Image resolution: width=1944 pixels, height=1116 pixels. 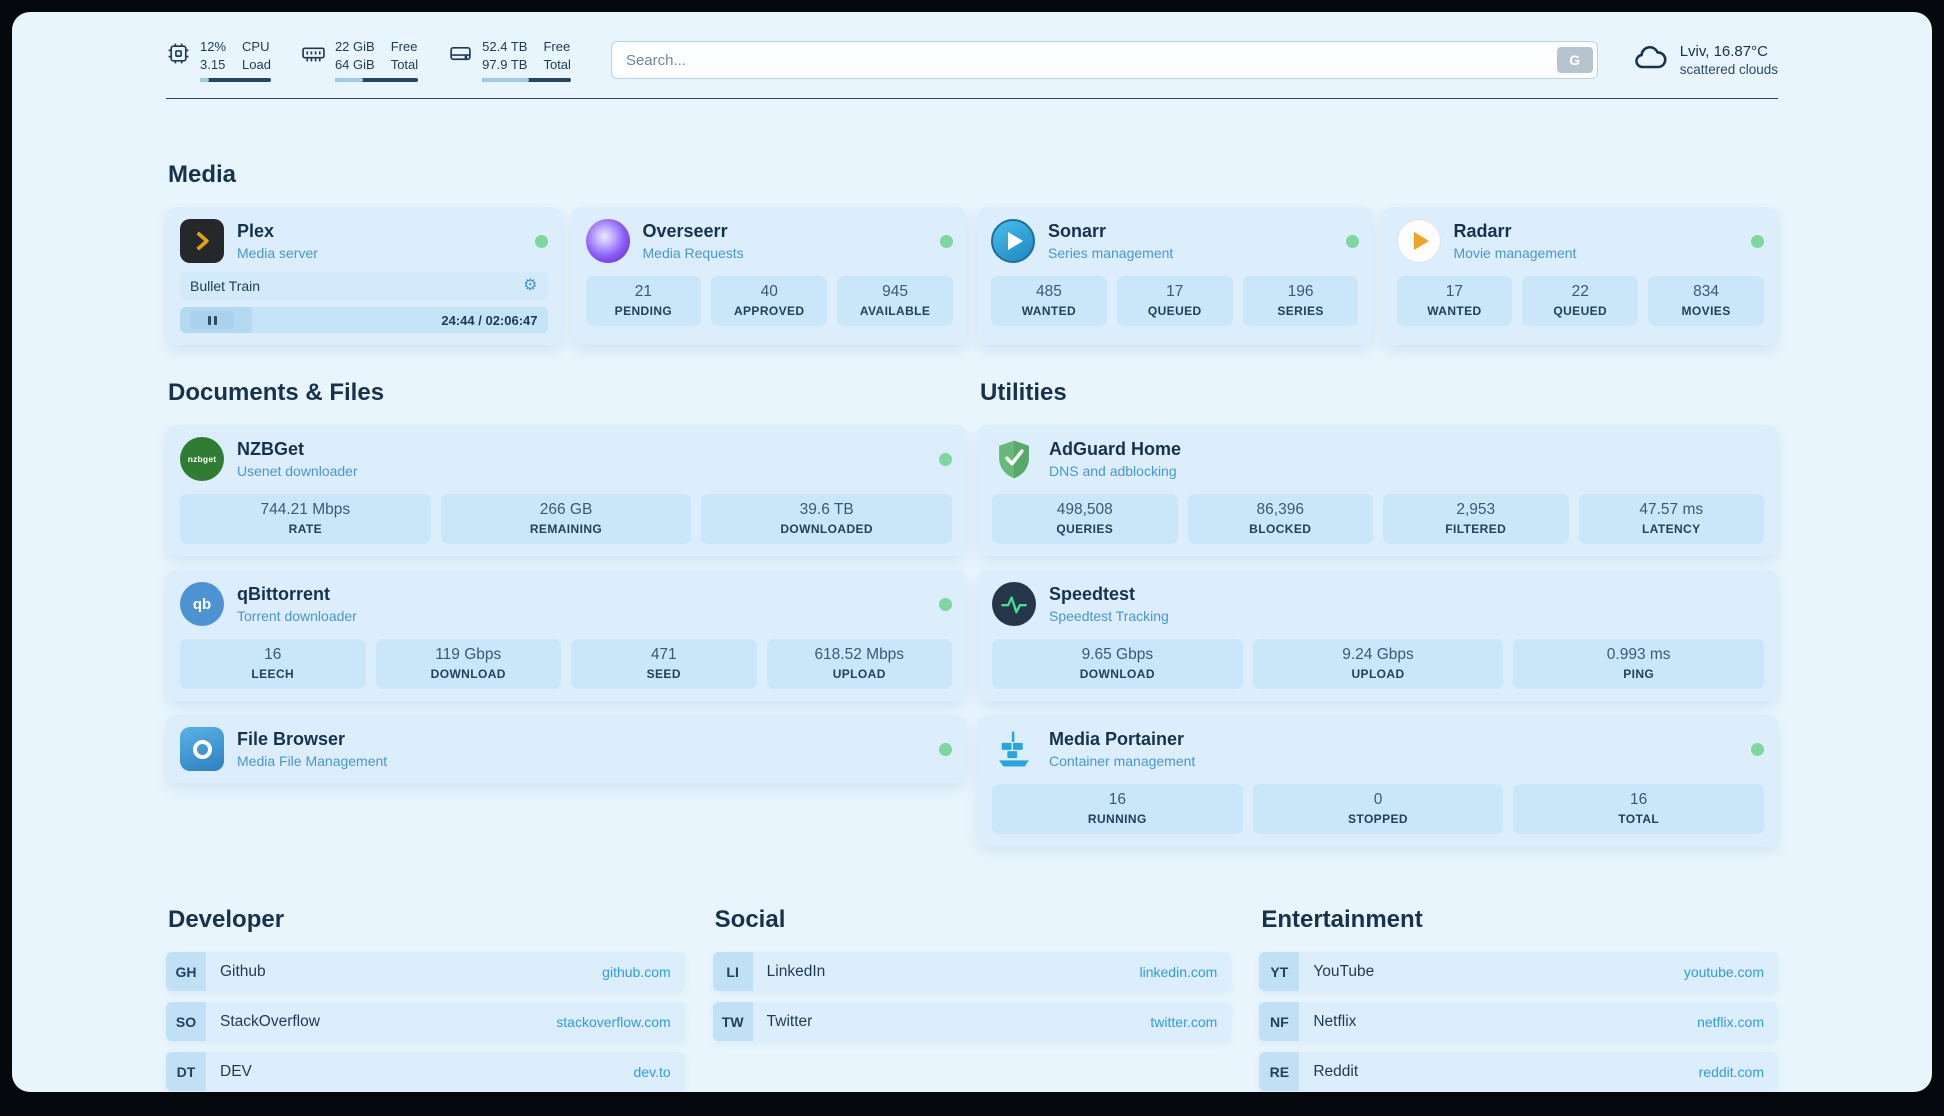 I want to click on link-badge: SO, so click(x=186, y=1022).